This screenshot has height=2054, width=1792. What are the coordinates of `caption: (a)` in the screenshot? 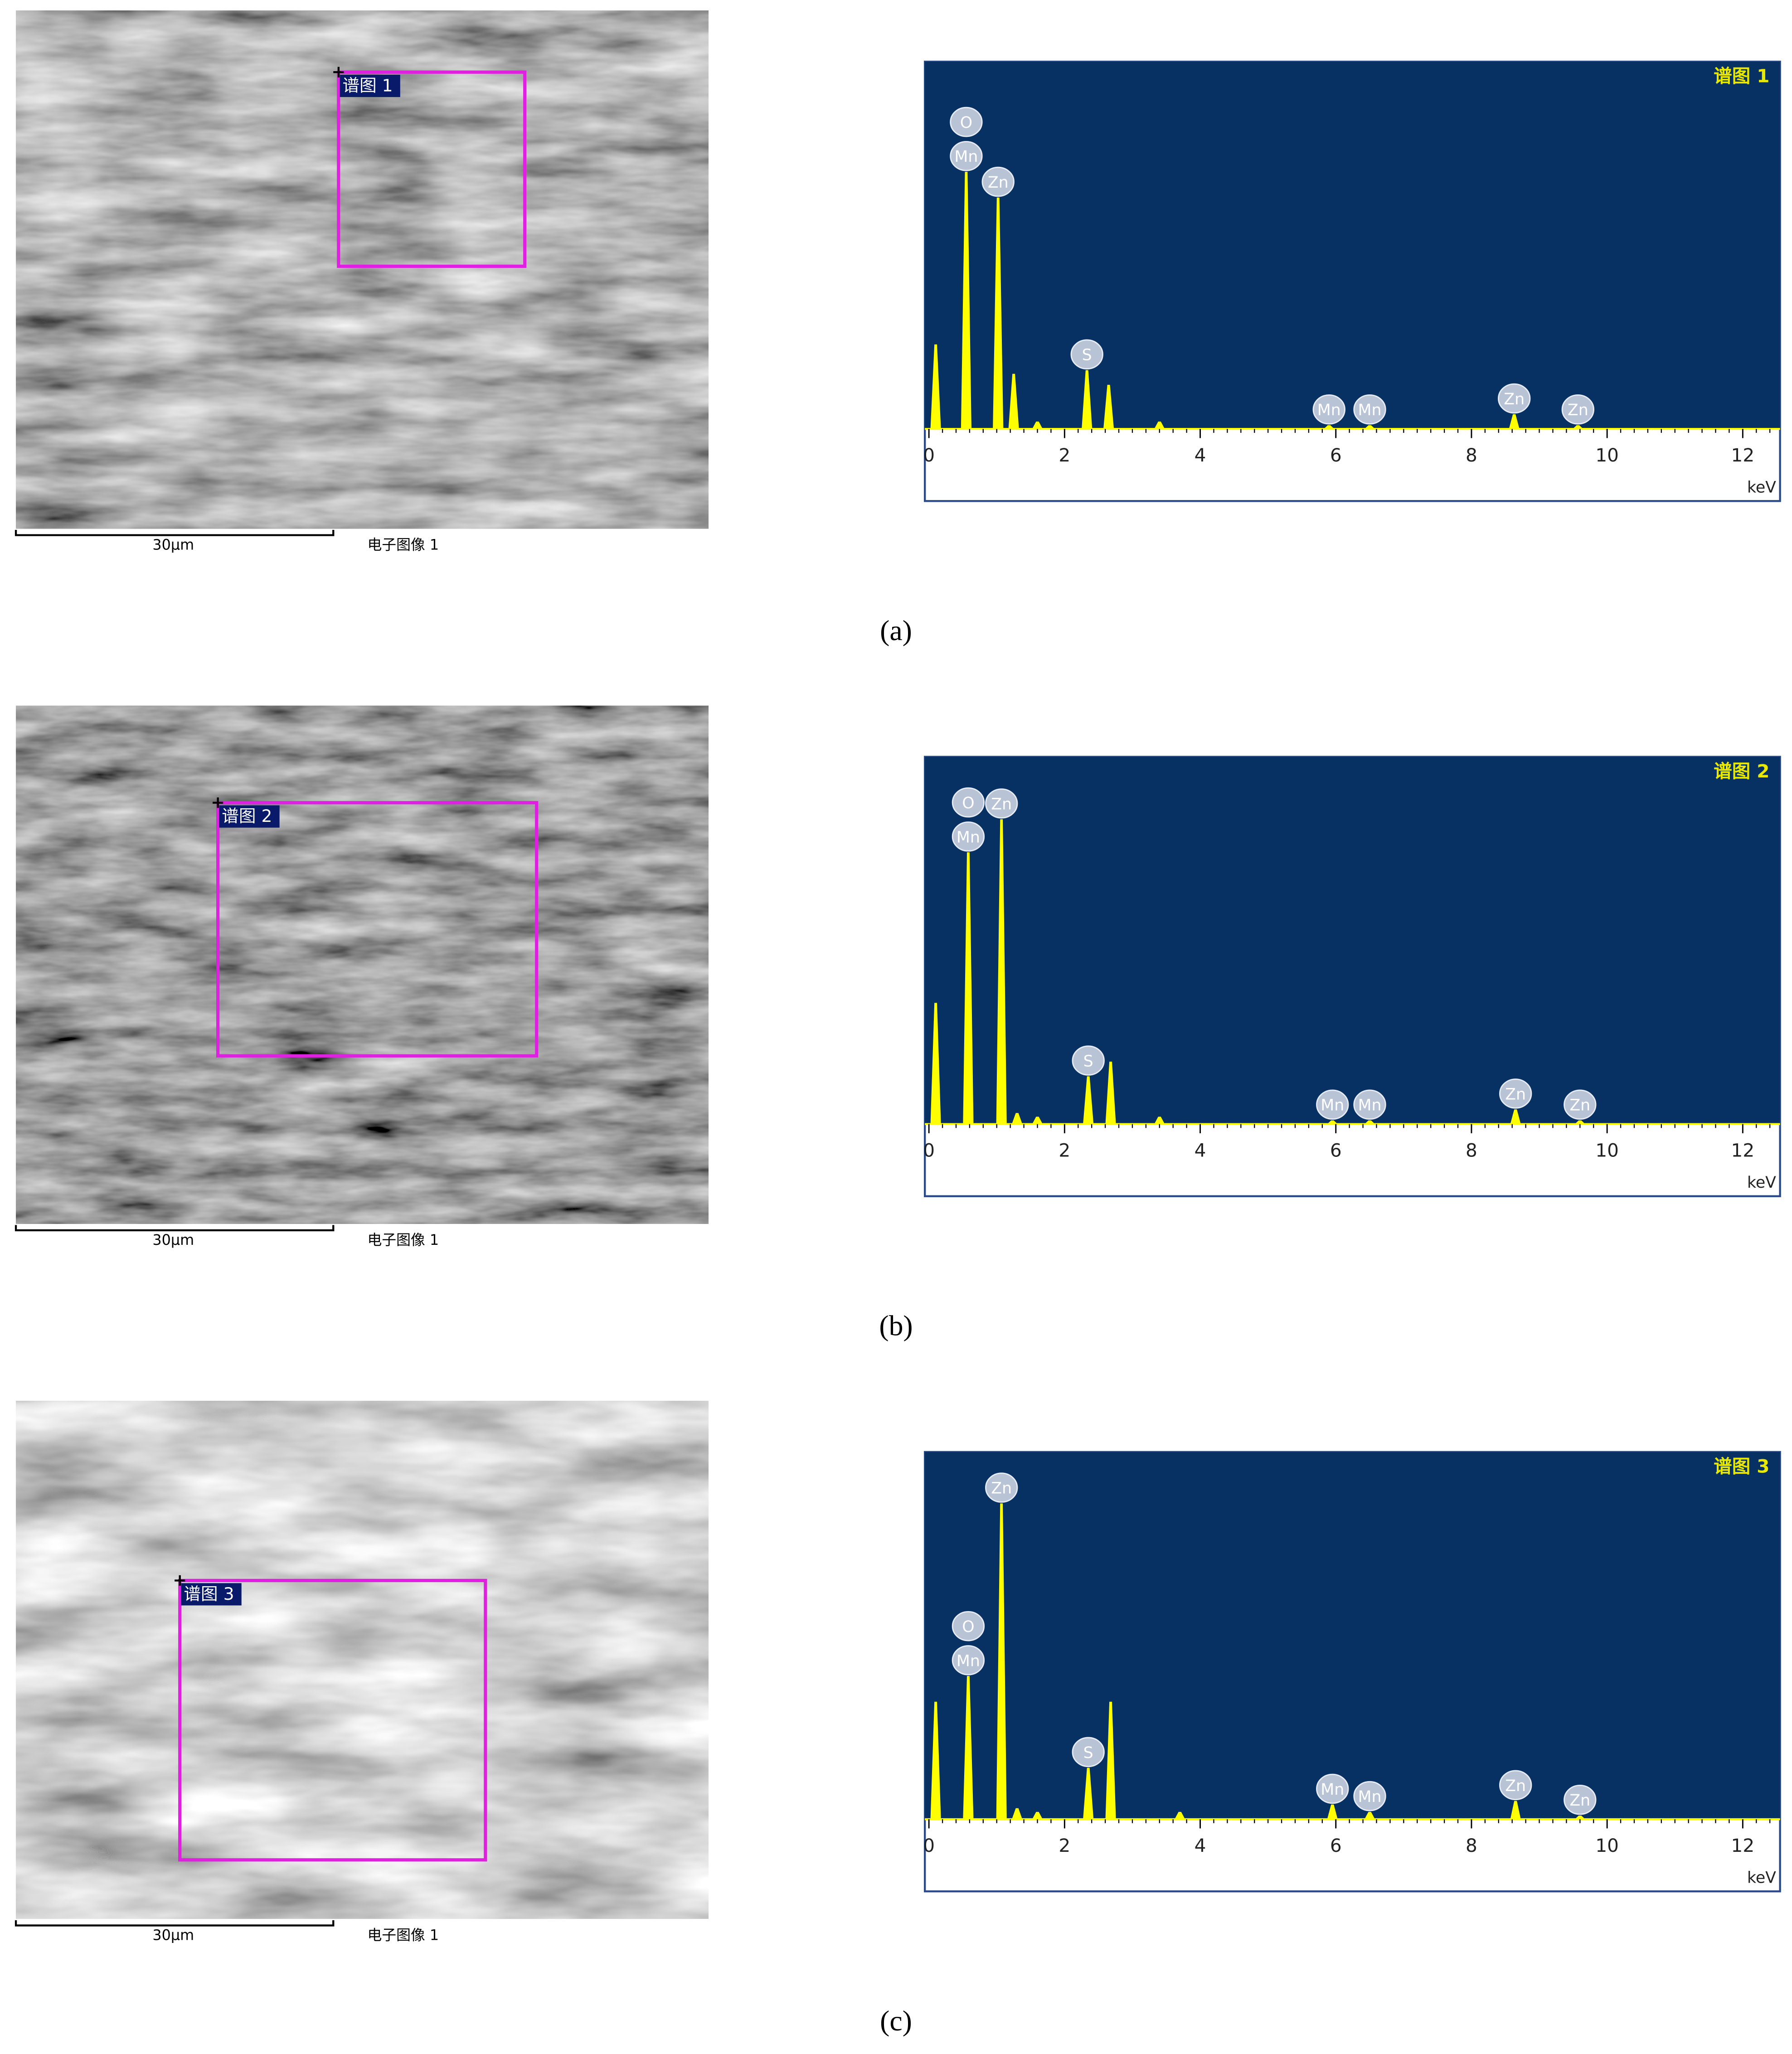 It's located at (896, 630).